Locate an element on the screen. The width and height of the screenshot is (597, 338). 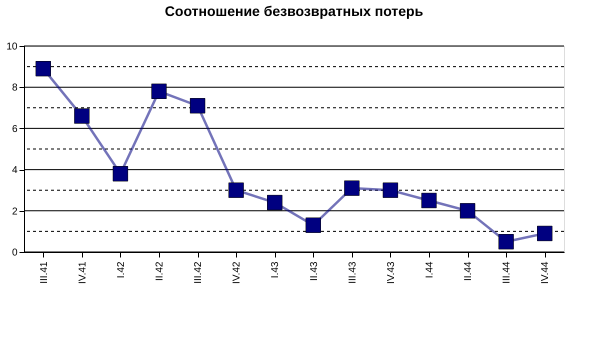
x-tick-label: I.43 is located at coordinates (276, 269).